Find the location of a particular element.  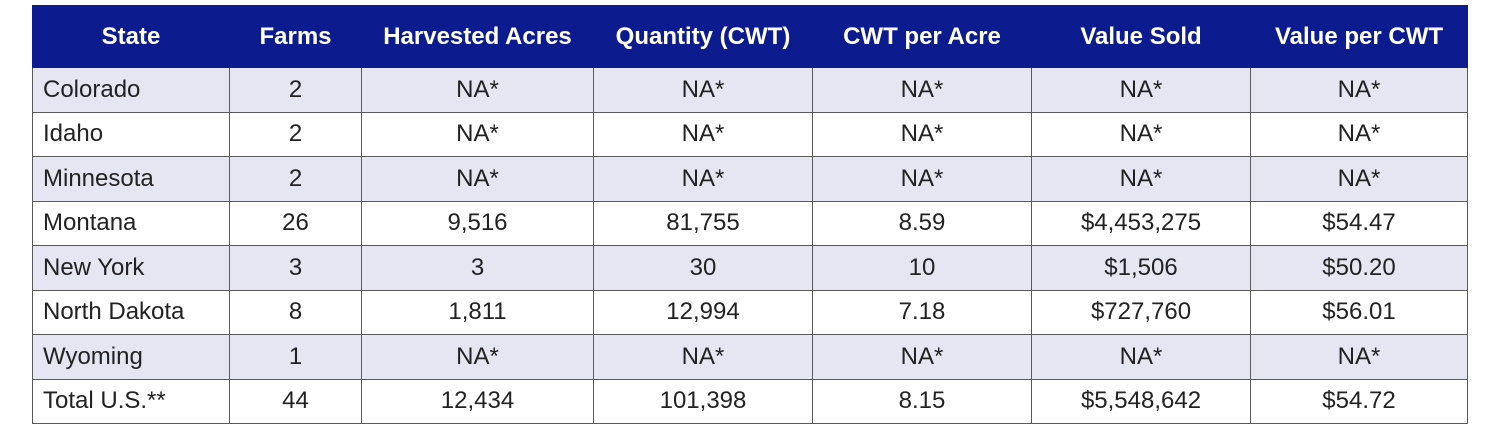

table-cell: 8.15 is located at coordinates (922, 401).